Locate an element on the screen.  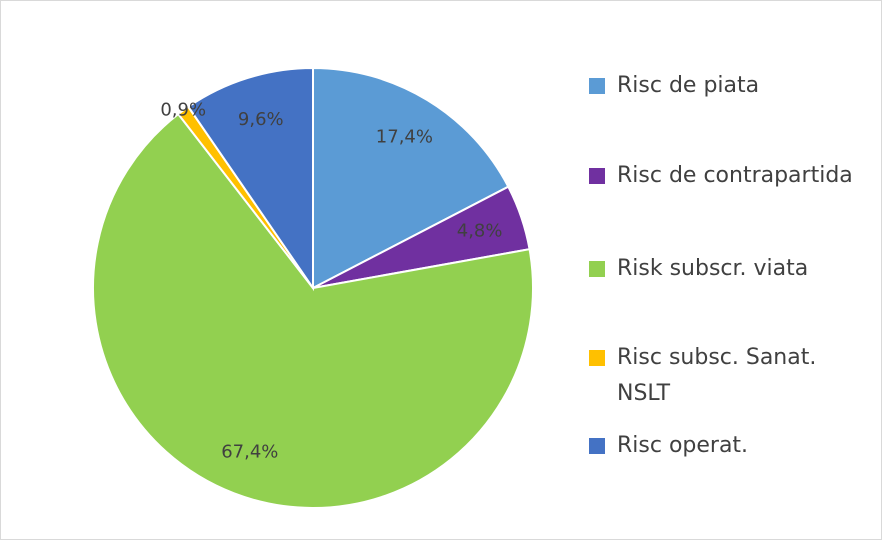
data-label: 17,4% is located at coordinates (404, 137).